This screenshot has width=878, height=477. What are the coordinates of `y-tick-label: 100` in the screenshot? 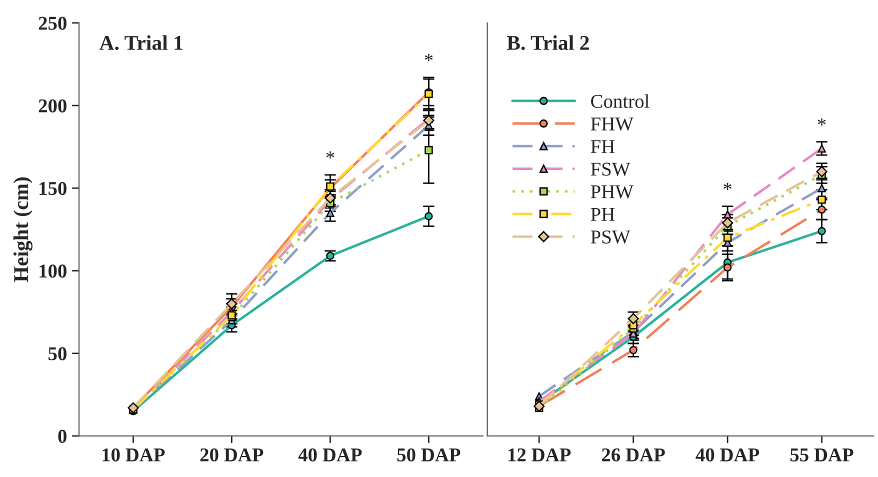 It's located at (53, 271).